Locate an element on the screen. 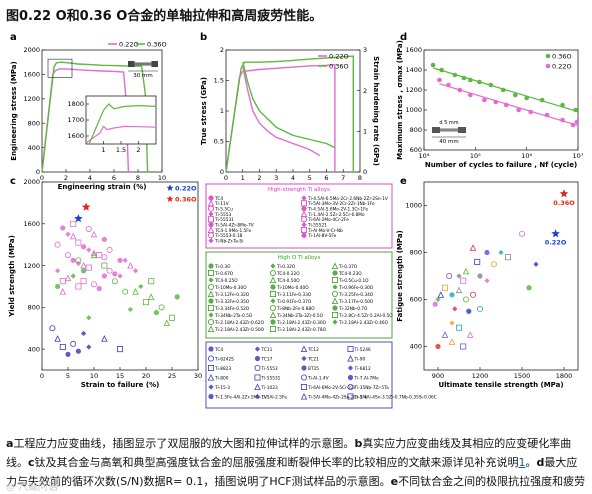  hcf-specimen-grip-left is located at coordinates (436, 130).